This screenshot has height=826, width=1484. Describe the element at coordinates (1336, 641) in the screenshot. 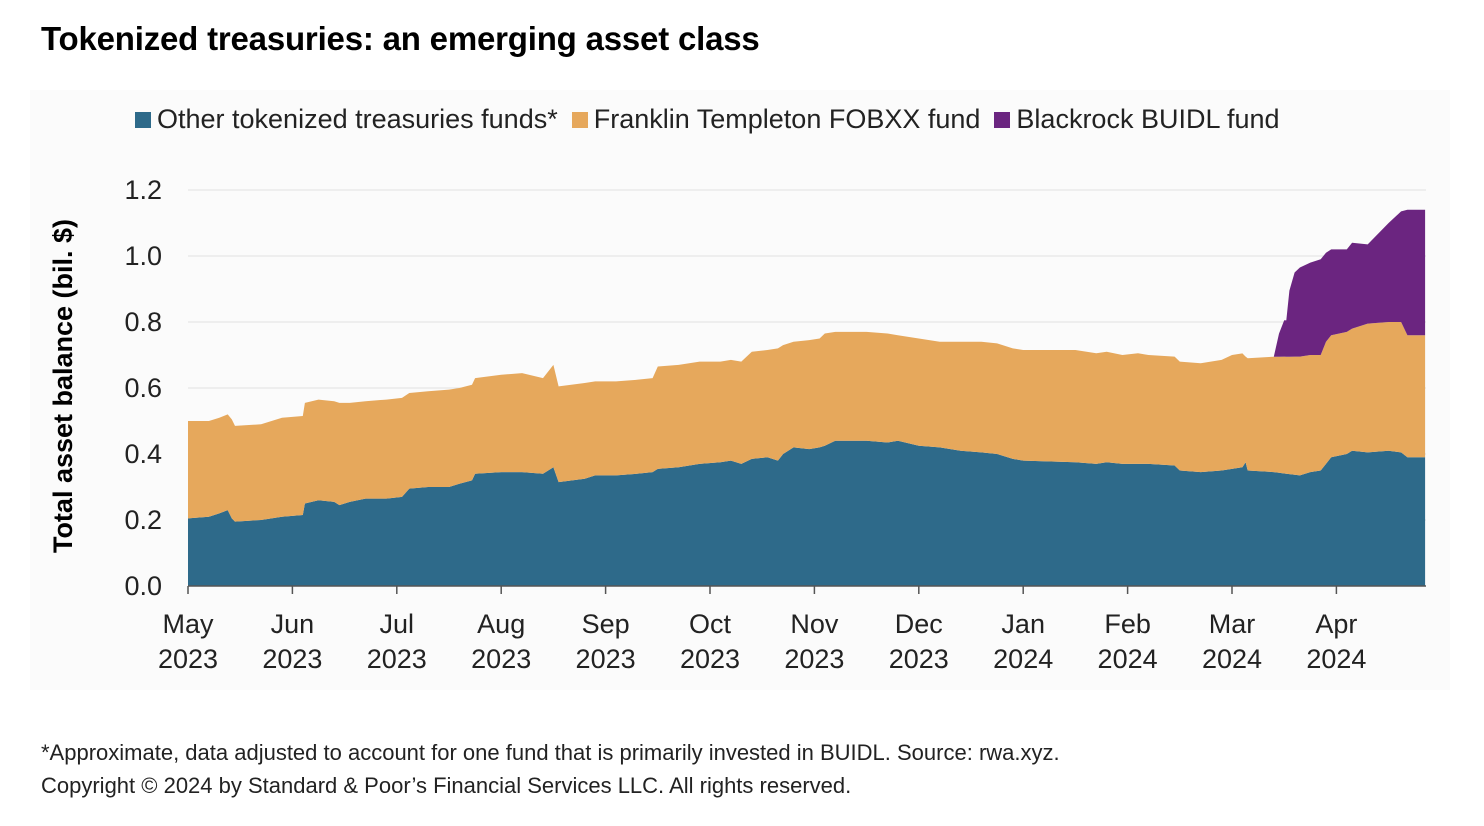

I see `x-tick-label: Apr 2024` at that location.